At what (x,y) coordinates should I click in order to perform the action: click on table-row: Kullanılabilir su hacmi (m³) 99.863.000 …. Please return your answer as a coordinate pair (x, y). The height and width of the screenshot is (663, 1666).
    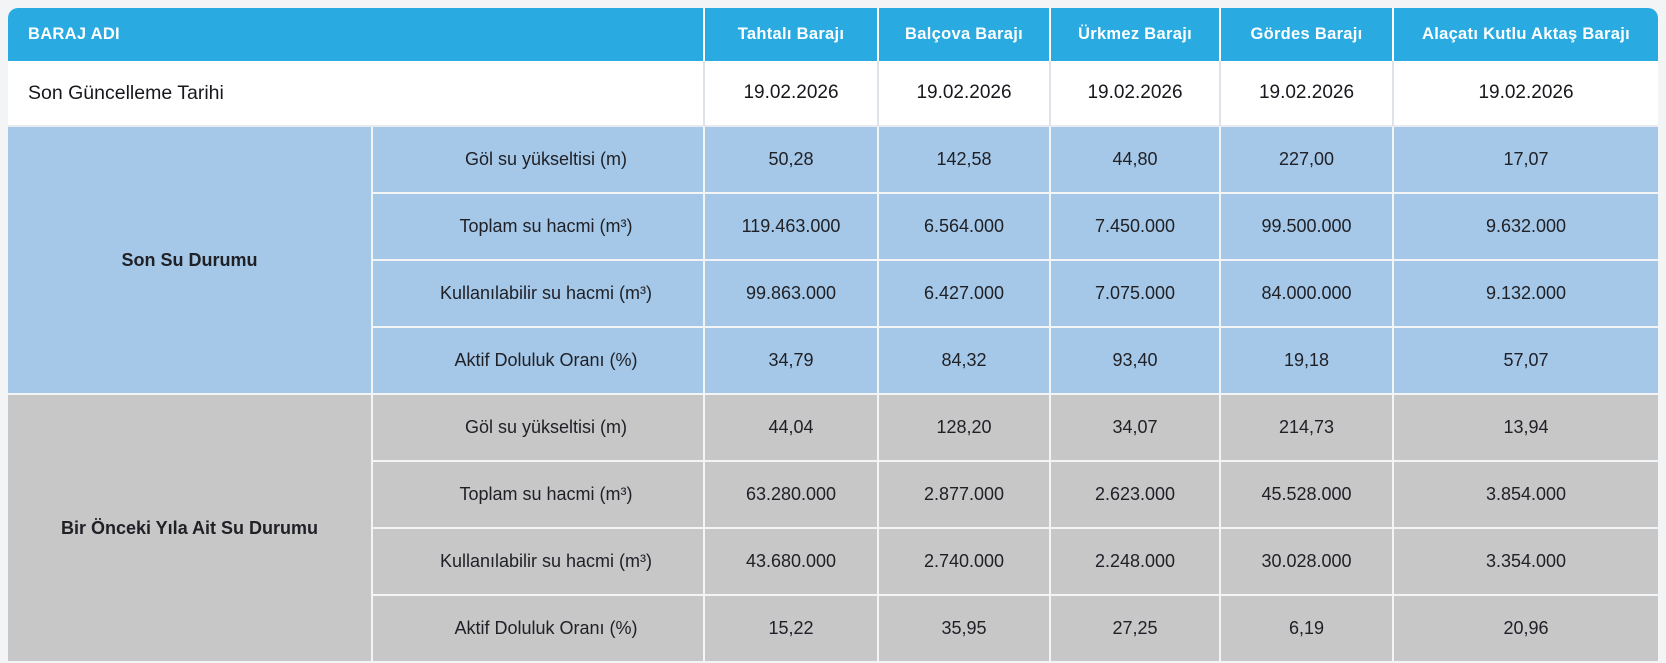
    Looking at the image, I should click on (833, 294).